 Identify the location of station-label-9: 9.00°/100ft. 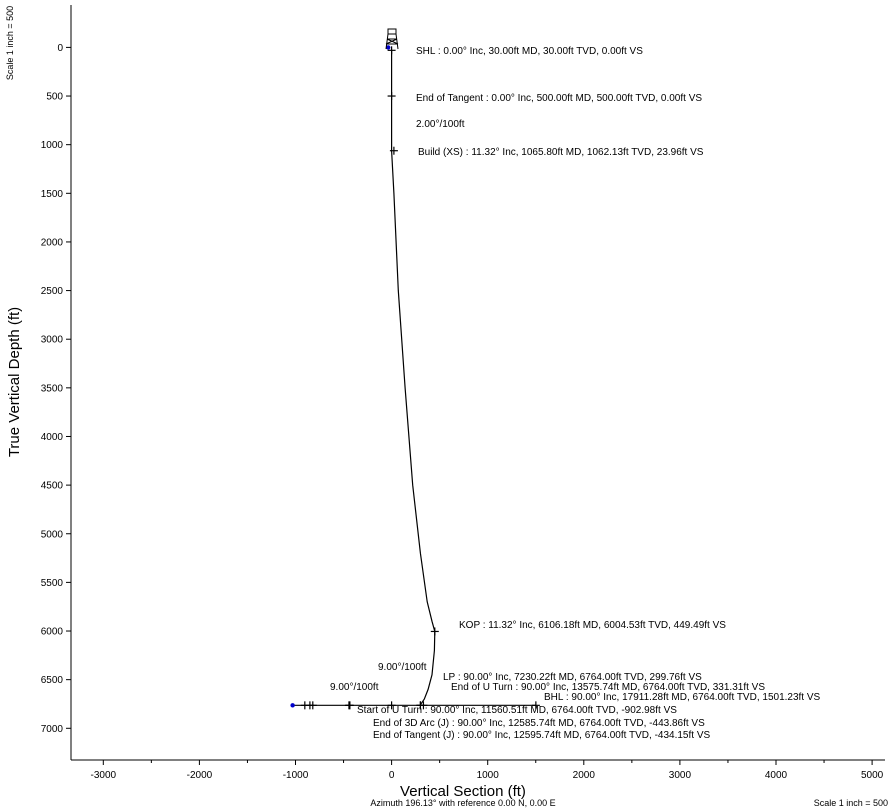
(354, 687).